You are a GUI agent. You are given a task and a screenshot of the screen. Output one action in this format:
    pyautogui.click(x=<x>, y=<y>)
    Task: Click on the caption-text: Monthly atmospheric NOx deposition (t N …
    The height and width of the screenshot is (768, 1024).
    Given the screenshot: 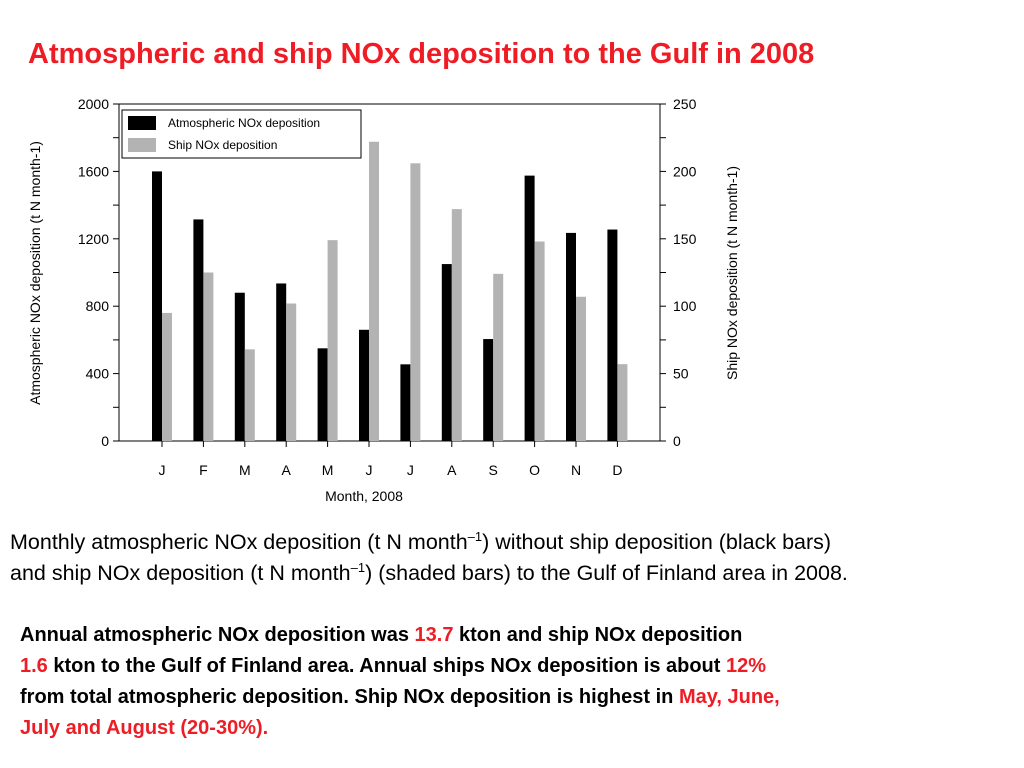 What is the action you would take?
    pyautogui.click(x=239, y=542)
    